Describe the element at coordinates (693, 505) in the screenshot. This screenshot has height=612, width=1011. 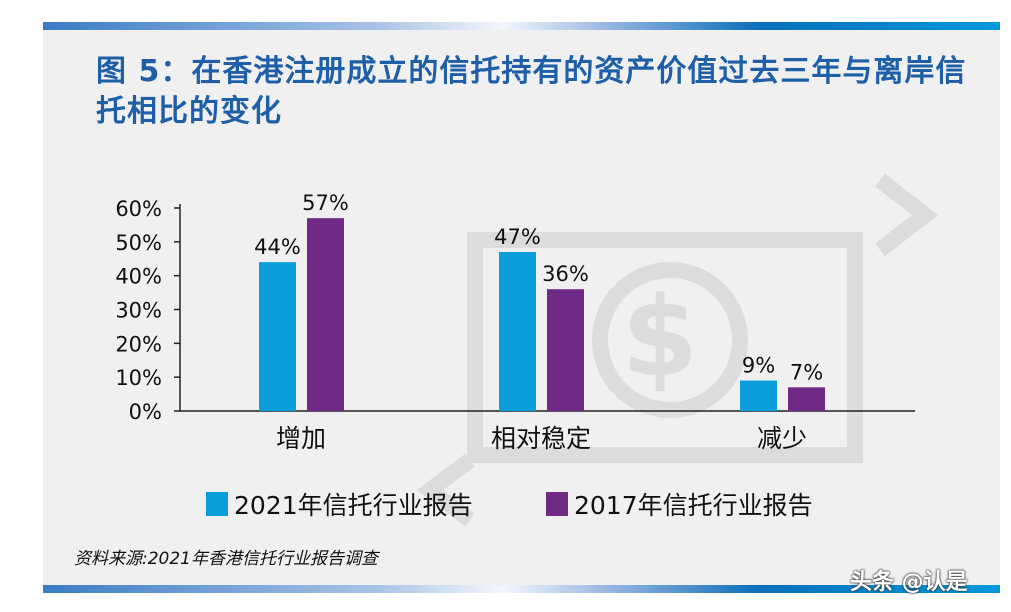
I see `legend-label-2017: 2017年信托行业报告` at that location.